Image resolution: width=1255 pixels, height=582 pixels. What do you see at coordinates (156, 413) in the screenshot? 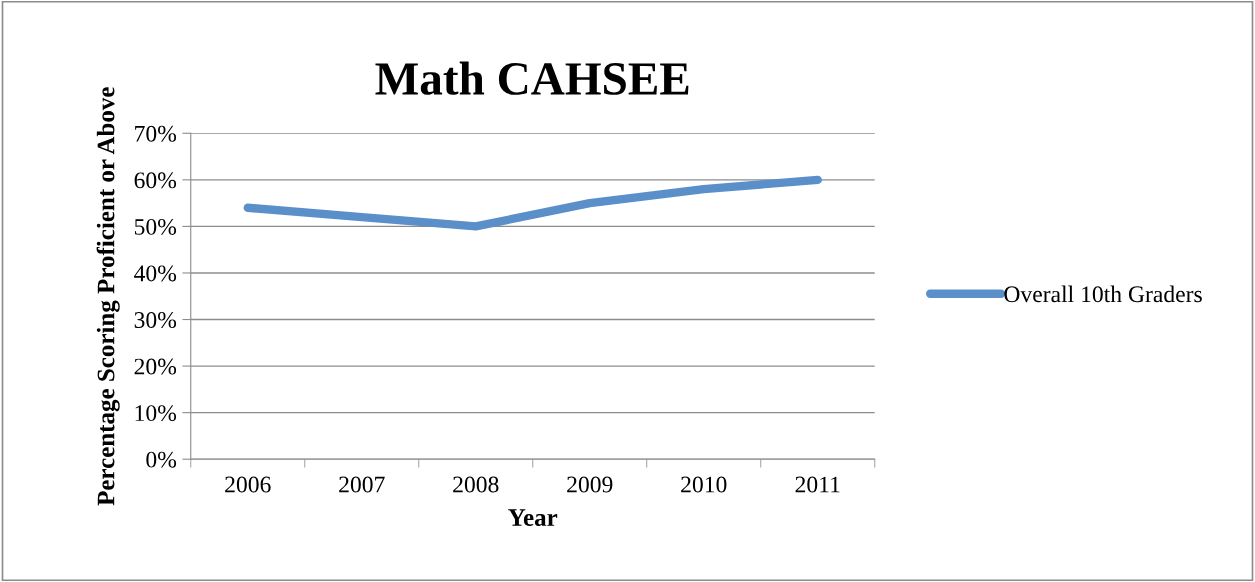
I see `y-tick-label: 10%` at bounding box center [156, 413].